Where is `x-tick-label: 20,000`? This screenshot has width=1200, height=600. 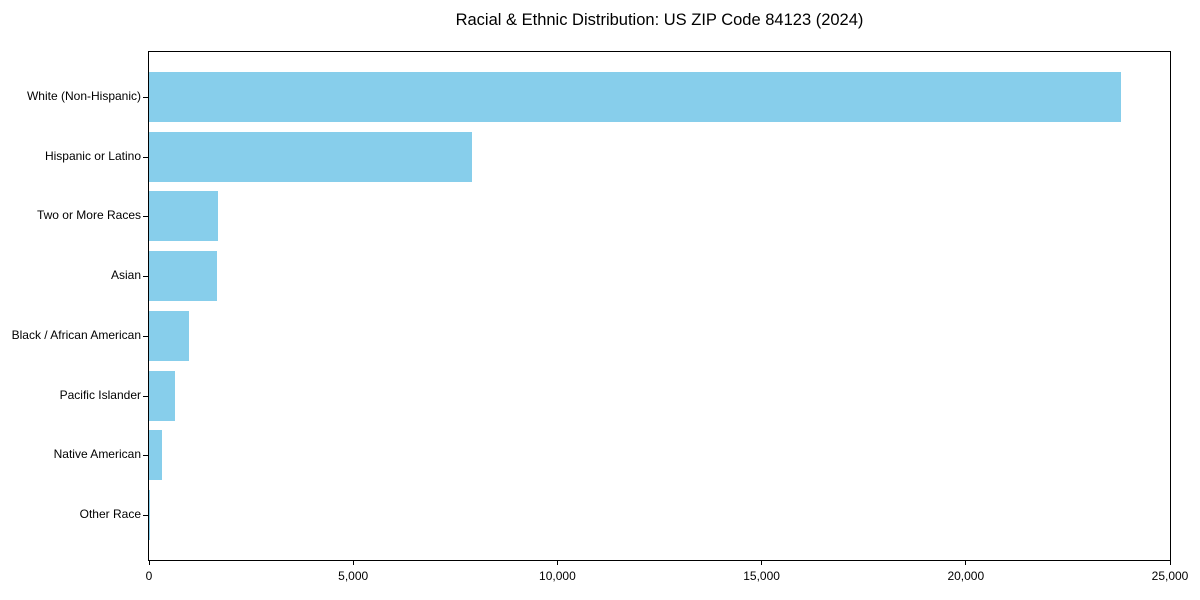 x-tick-label: 20,000 is located at coordinates (966, 576).